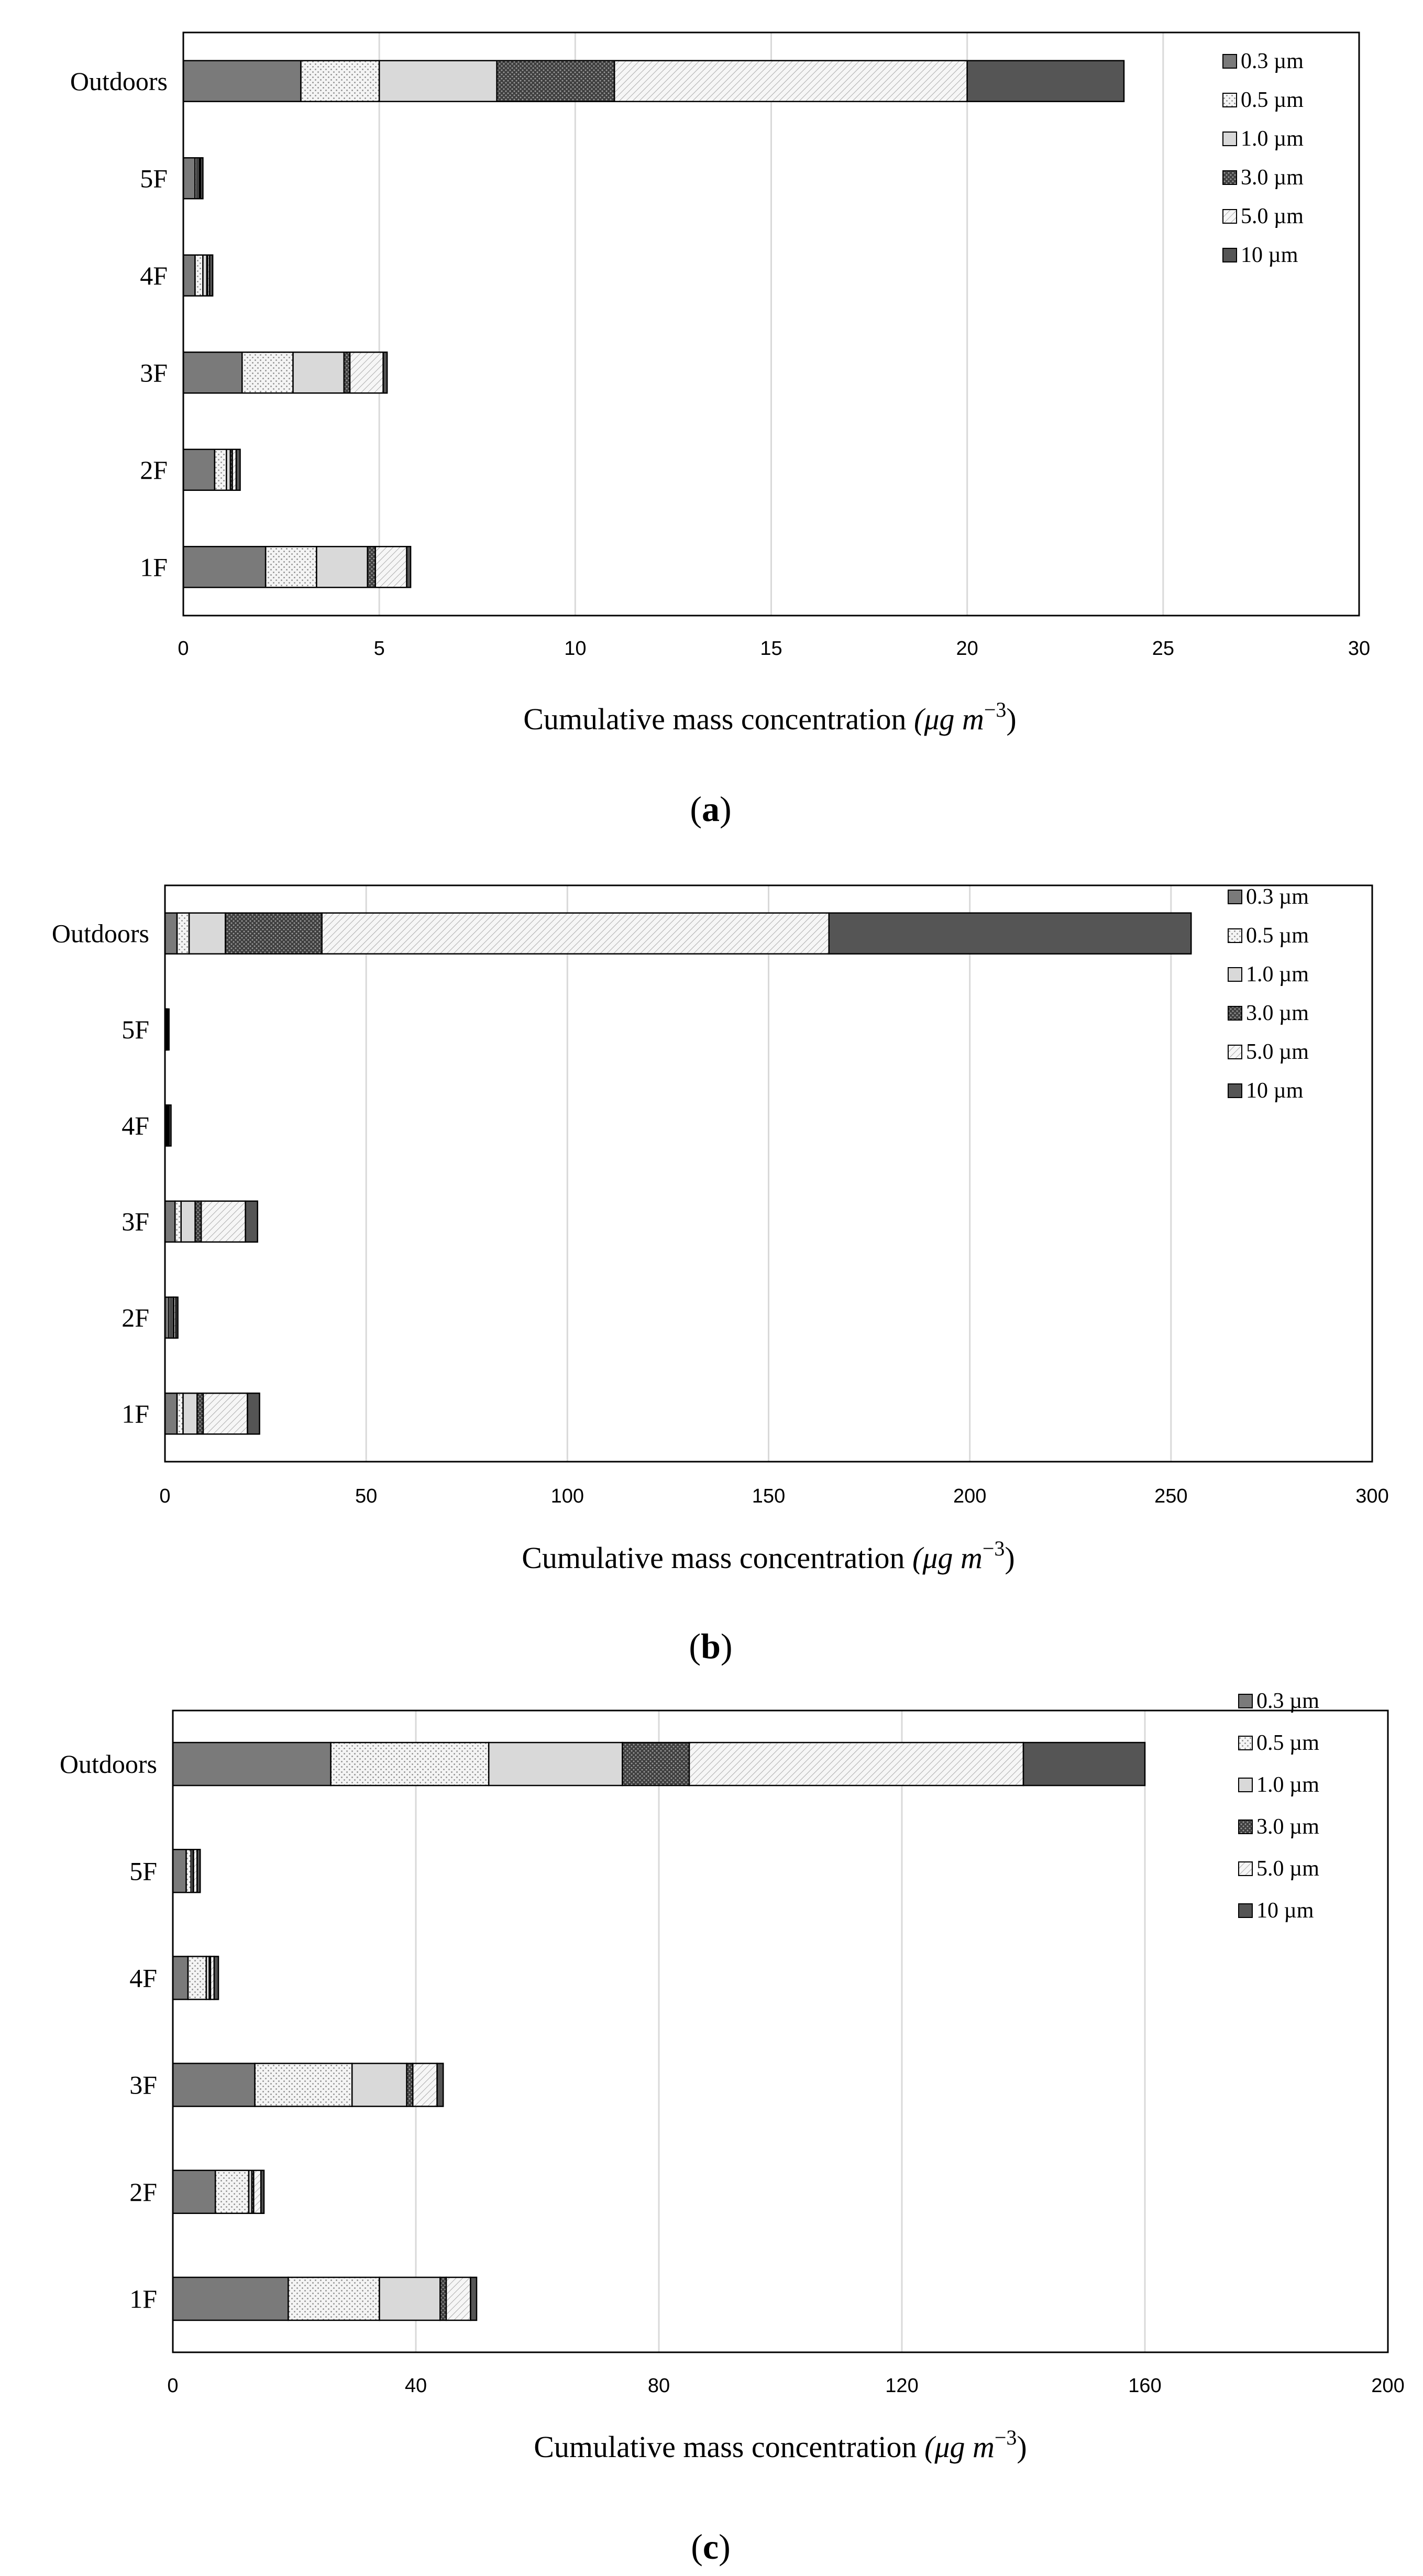 Image resolution: width=1423 pixels, height=2576 pixels. I want to click on x-tick-label: 30, so click(1359, 649).